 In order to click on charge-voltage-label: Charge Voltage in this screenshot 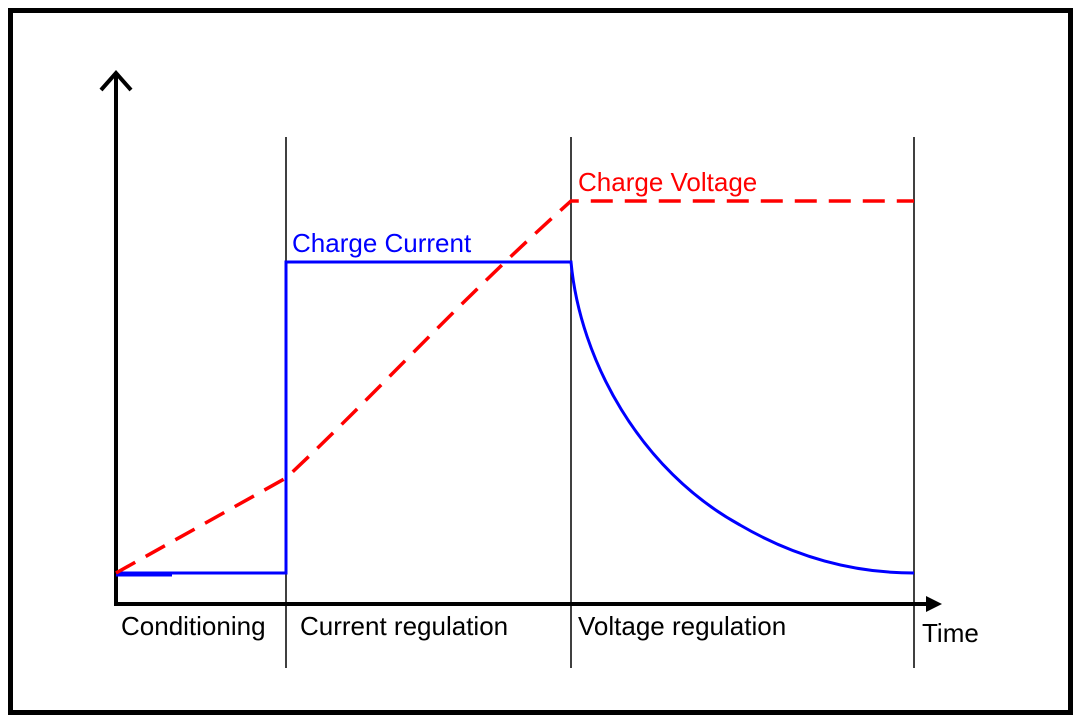, I will do `click(667, 182)`.